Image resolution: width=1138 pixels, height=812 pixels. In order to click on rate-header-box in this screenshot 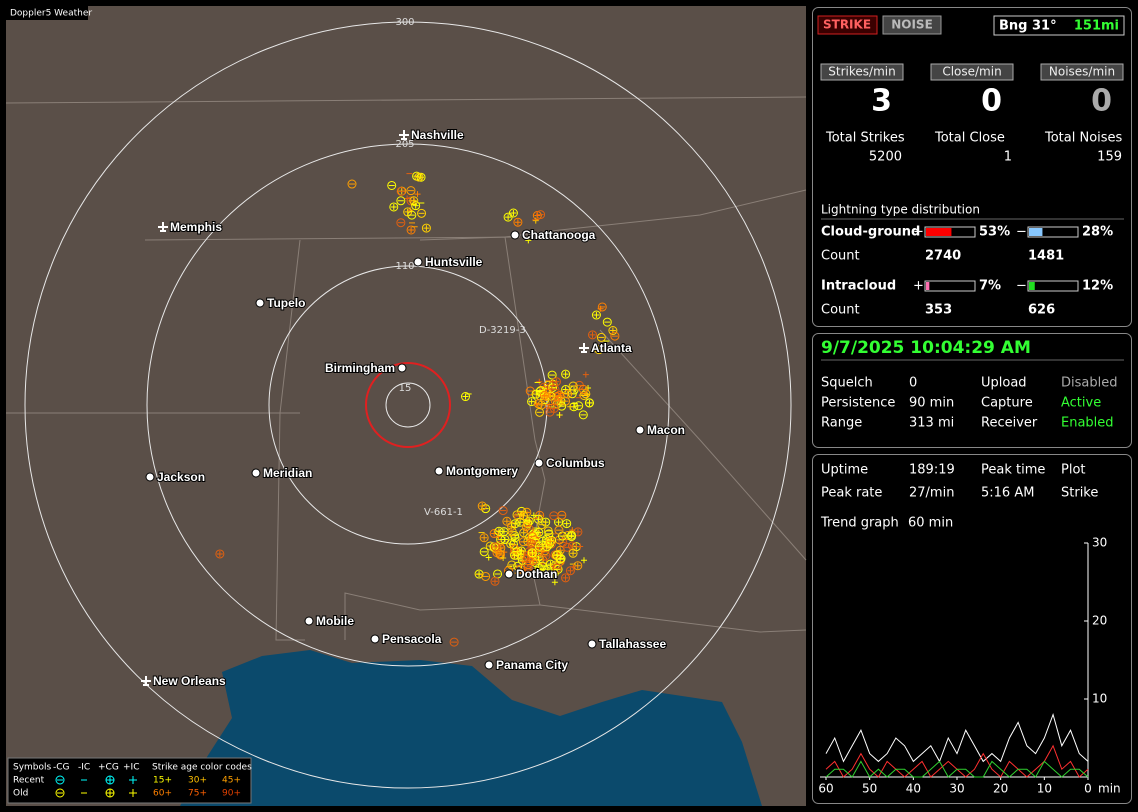, I will do `click(1082, 72)`.